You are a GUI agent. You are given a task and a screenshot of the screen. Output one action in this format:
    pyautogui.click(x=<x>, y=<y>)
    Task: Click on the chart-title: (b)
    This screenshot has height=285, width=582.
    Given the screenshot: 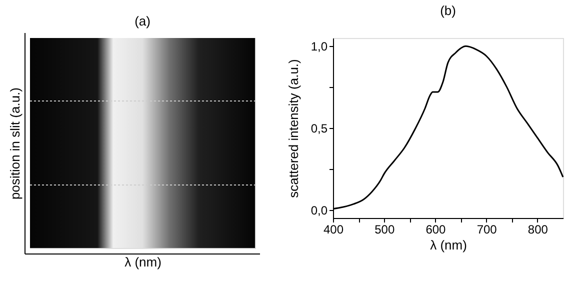 What is the action you would take?
    pyautogui.click(x=448, y=10)
    